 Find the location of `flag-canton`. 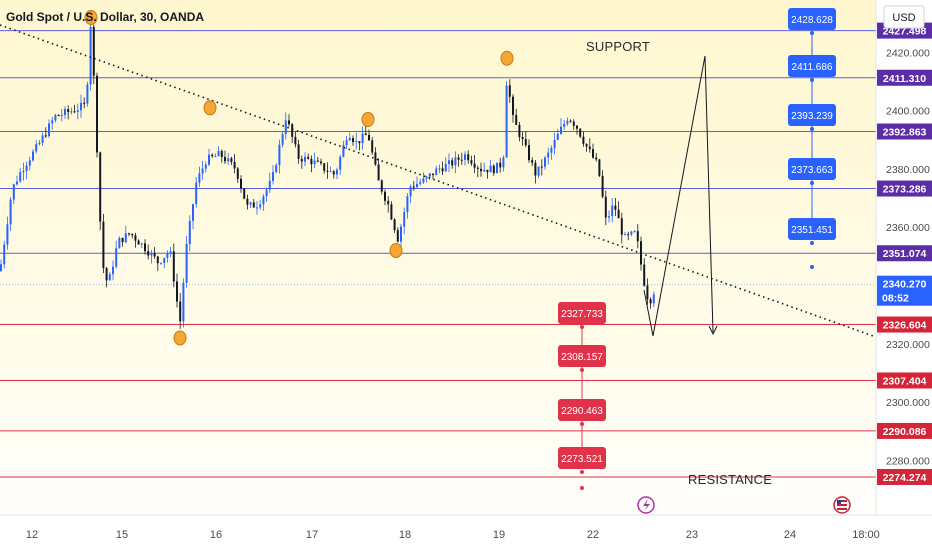

flag-canton is located at coordinates (839, 502).